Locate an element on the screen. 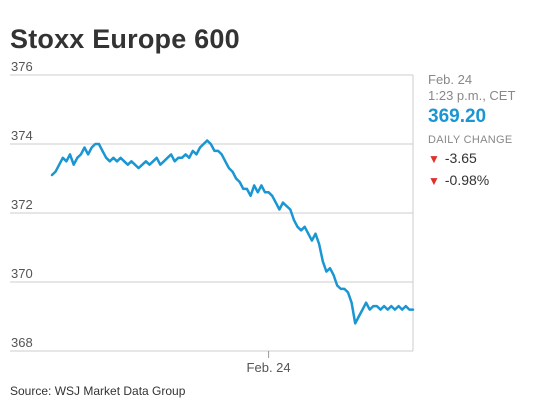 Image resolution: width=537 pixels, height=408 pixels. source-note: Source: WSJ Market Data Group is located at coordinates (98, 391).